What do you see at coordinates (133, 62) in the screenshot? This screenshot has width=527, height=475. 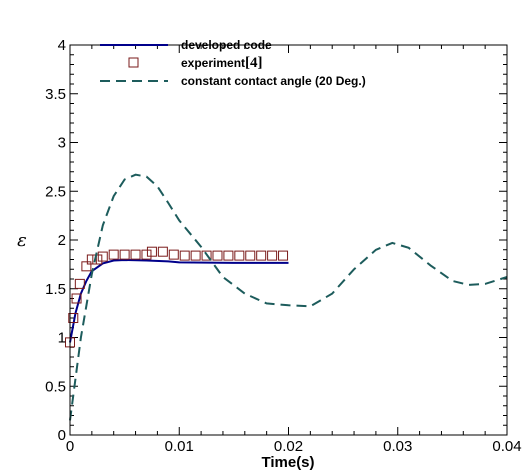 I see `legend-swatch-experiment` at bounding box center [133, 62].